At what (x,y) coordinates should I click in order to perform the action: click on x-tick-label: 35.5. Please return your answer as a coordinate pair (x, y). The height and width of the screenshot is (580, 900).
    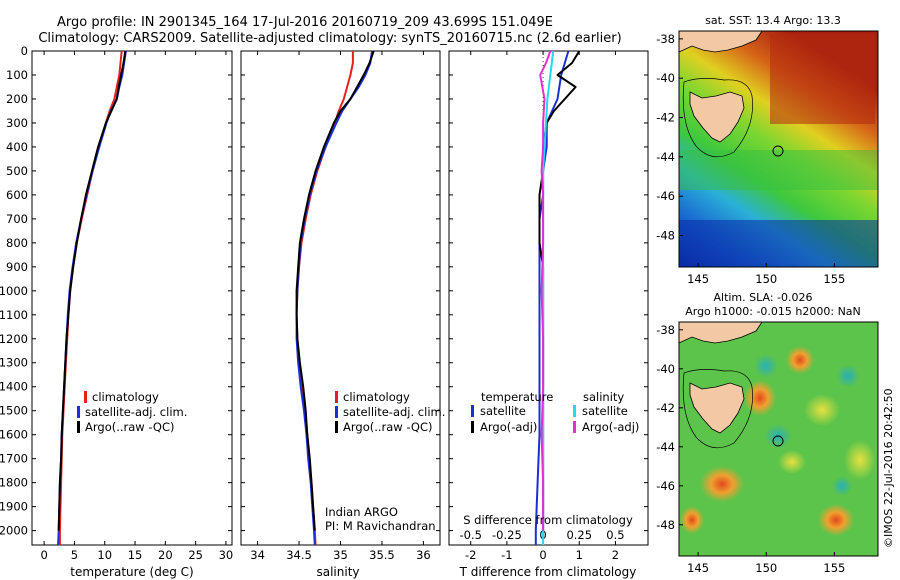
    Looking at the image, I should click on (382, 555).